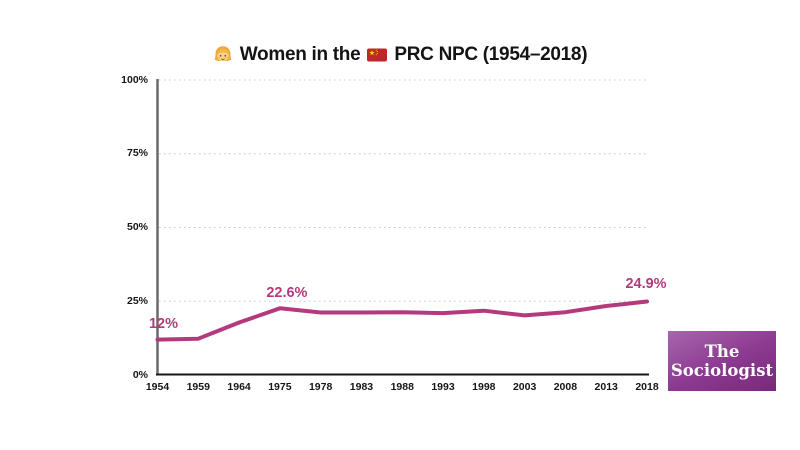  What do you see at coordinates (300, 54) in the screenshot?
I see `chart-title-prefix: Women in the` at bounding box center [300, 54].